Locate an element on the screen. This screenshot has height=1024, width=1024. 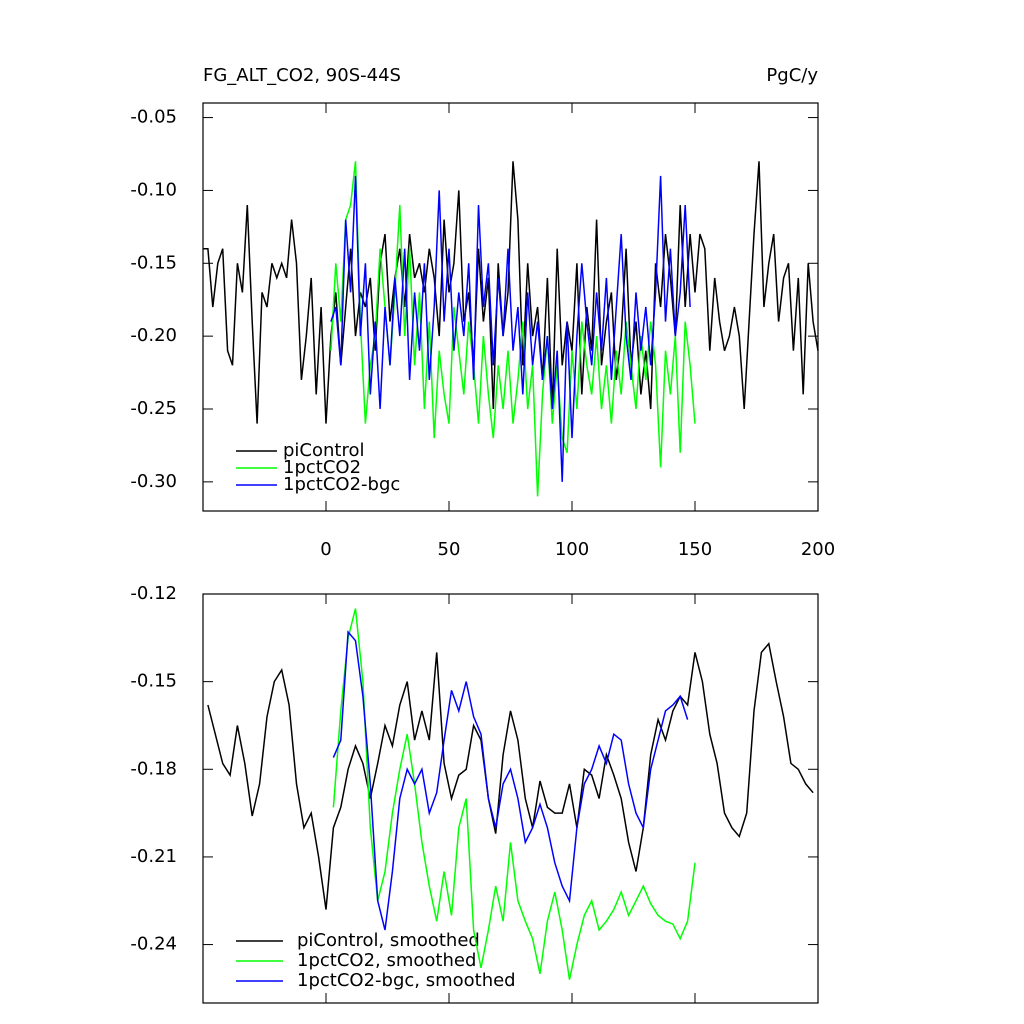
legend-label: 1pctCO2-bgc, smoothed is located at coordinates (406, 980).